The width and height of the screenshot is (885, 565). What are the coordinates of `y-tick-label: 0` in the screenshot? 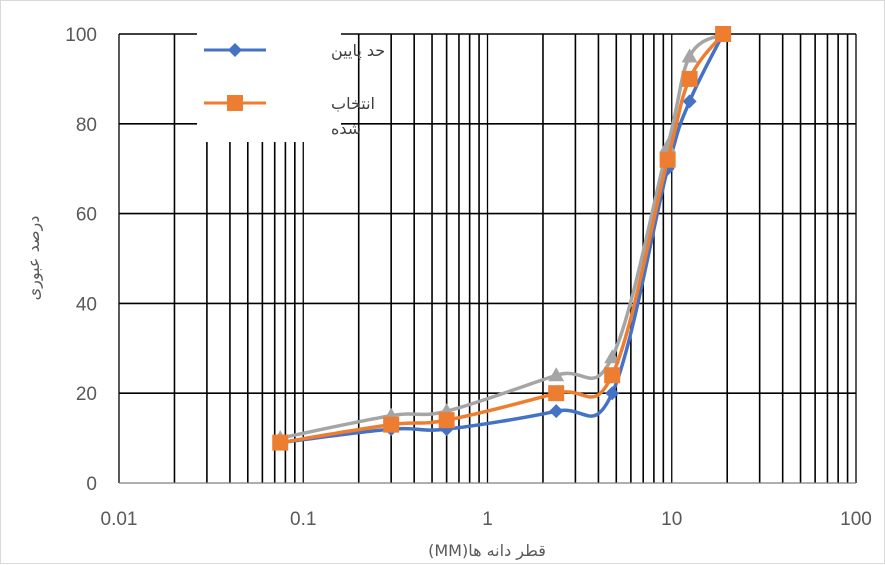 It's located at (91, 484).